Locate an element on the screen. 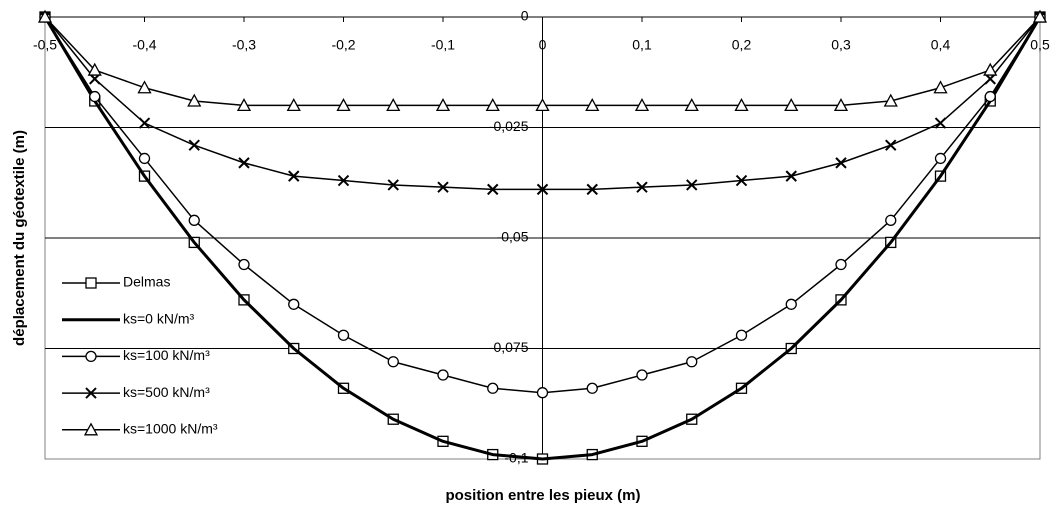  legend-label: Delmas is located at coordinates (146, 282).